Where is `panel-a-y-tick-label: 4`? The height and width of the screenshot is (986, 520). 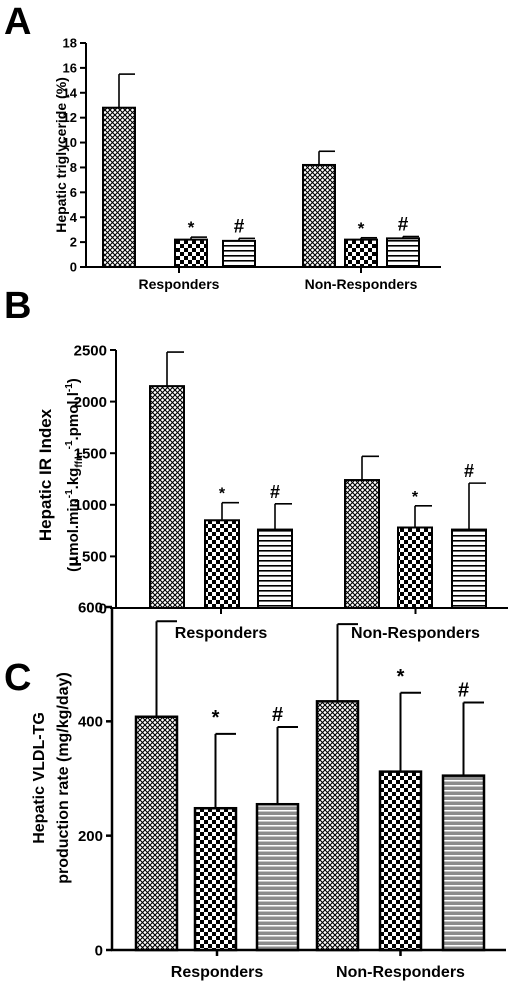 panel-a-y-tick-label: 4 is located at coordinates (74, 217).